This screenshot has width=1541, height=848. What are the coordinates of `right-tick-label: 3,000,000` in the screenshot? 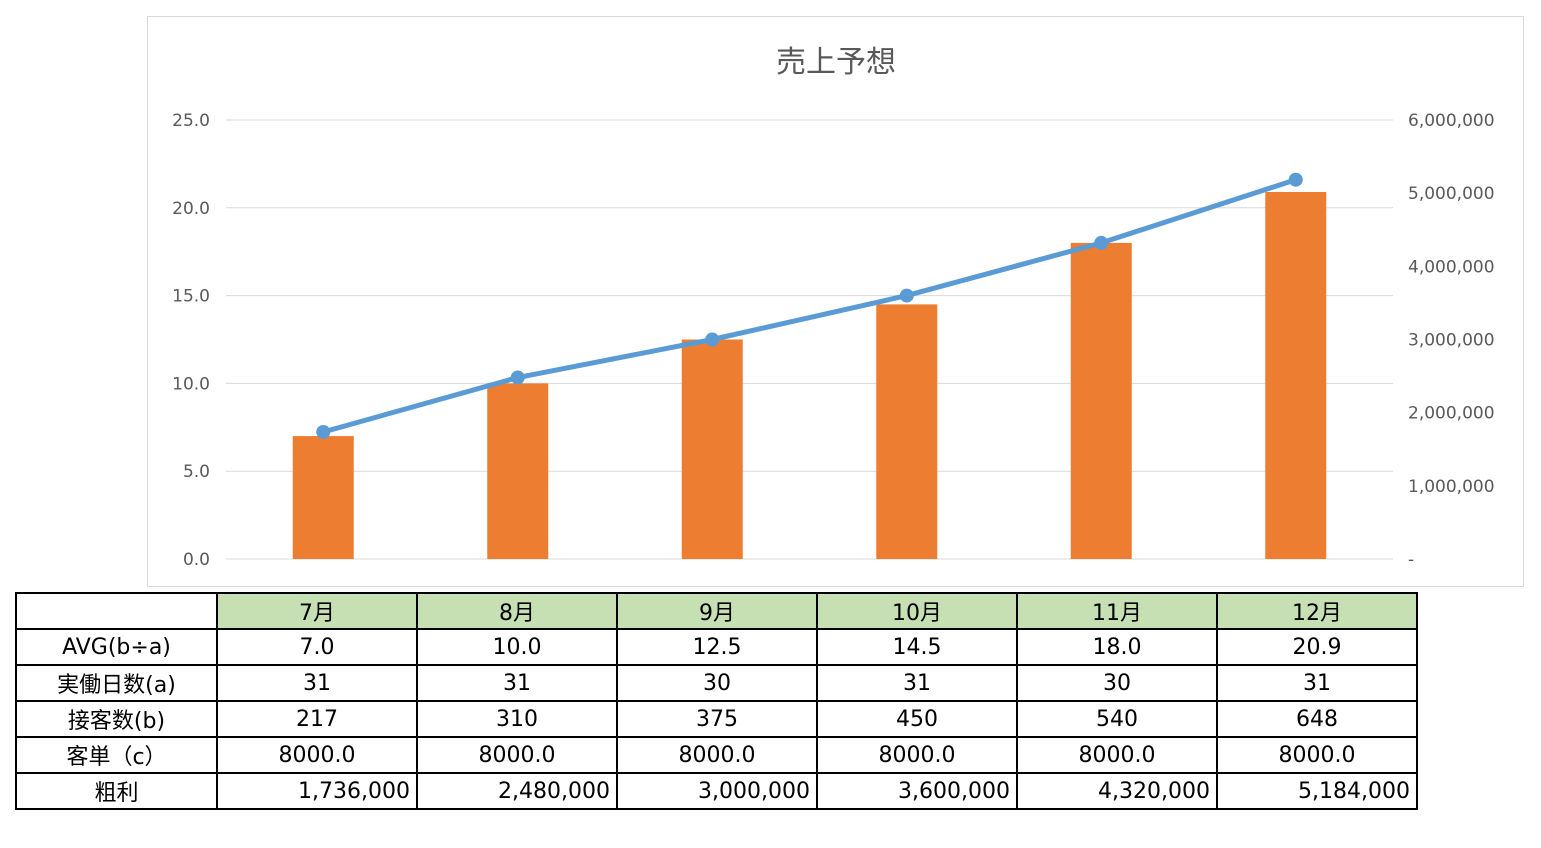 It's located at (1451, 341).